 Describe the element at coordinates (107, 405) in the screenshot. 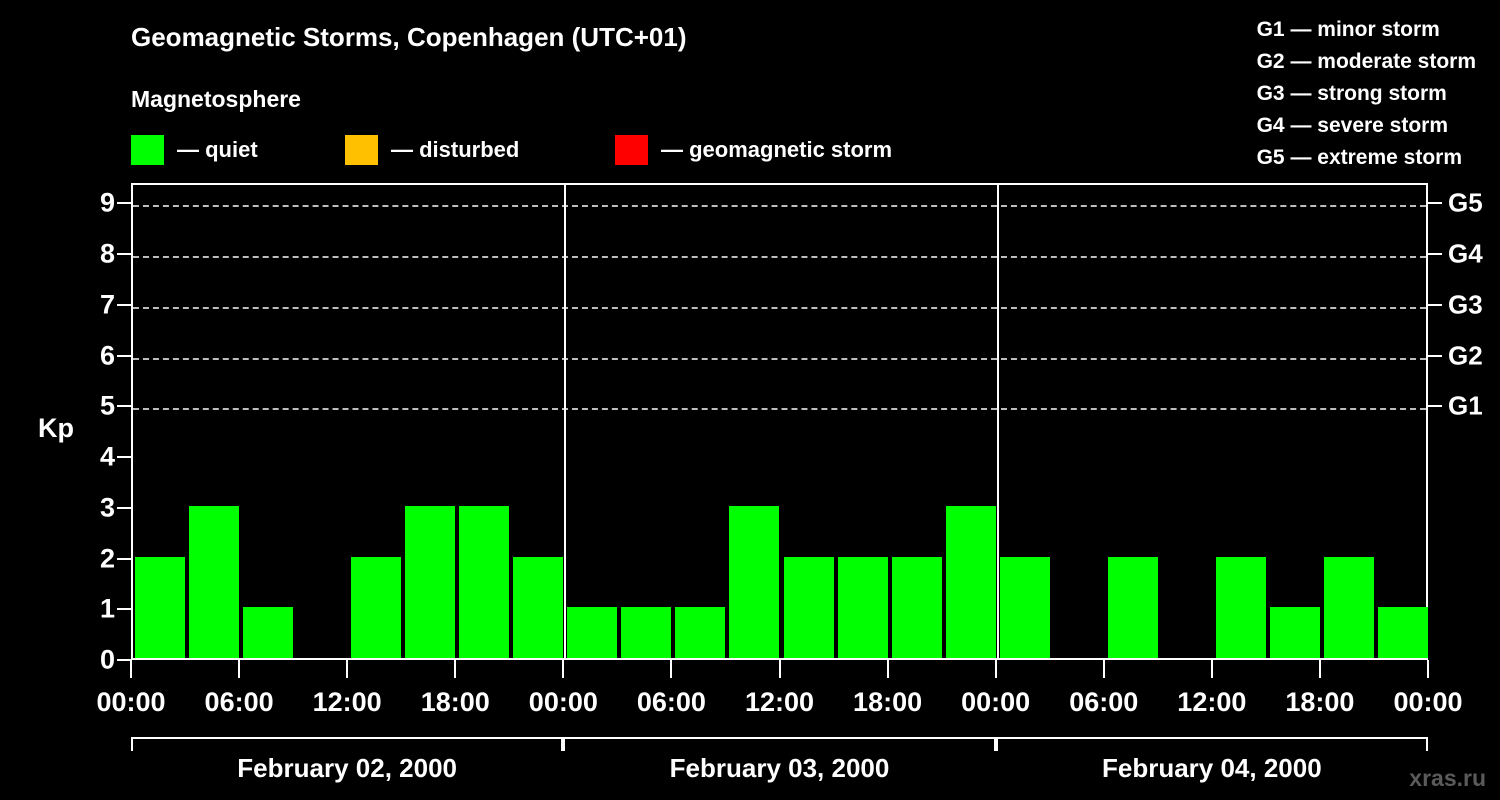

I see `y-axis-tick-label: 5` at that location.